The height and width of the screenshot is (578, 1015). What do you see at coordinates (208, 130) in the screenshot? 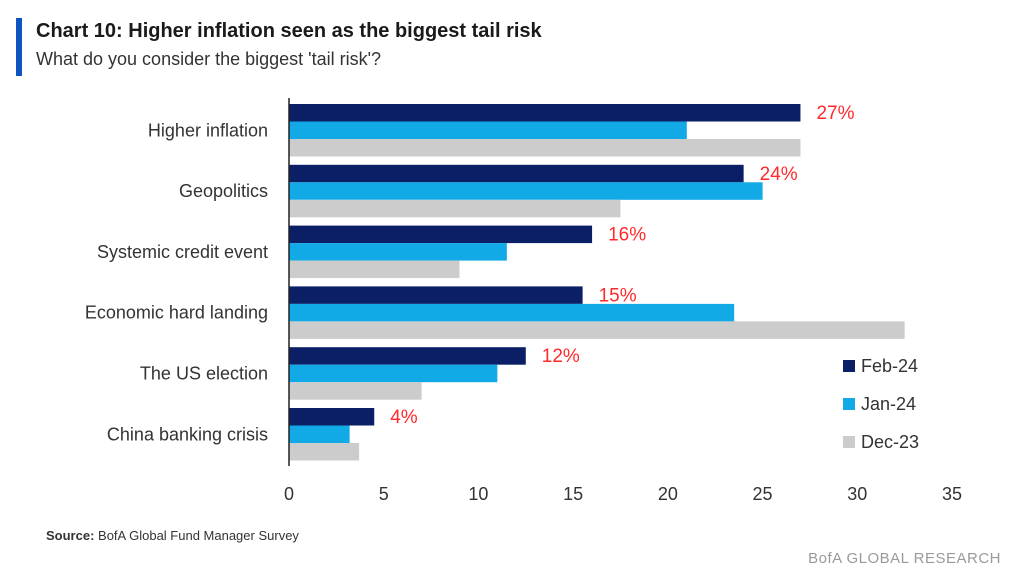
I see `category-label: Higher inflation` at bounding box center [208, 130].